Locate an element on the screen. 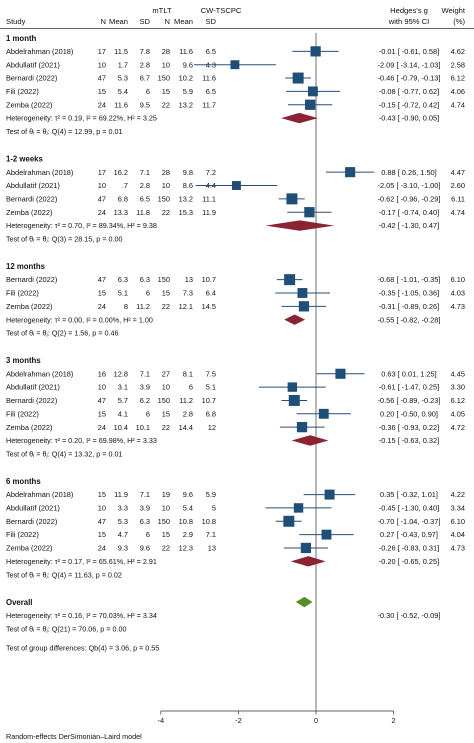  x-tick-label: 0 is located at coordinates (316, 720).